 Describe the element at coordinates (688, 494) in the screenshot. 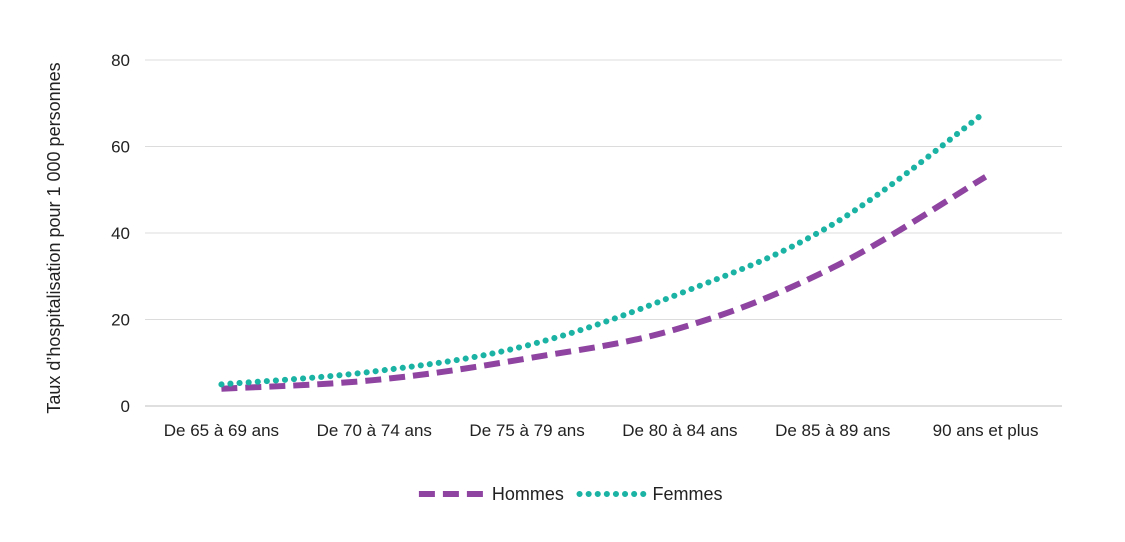

I see `legend-label-femmes: Femmes` at that location.